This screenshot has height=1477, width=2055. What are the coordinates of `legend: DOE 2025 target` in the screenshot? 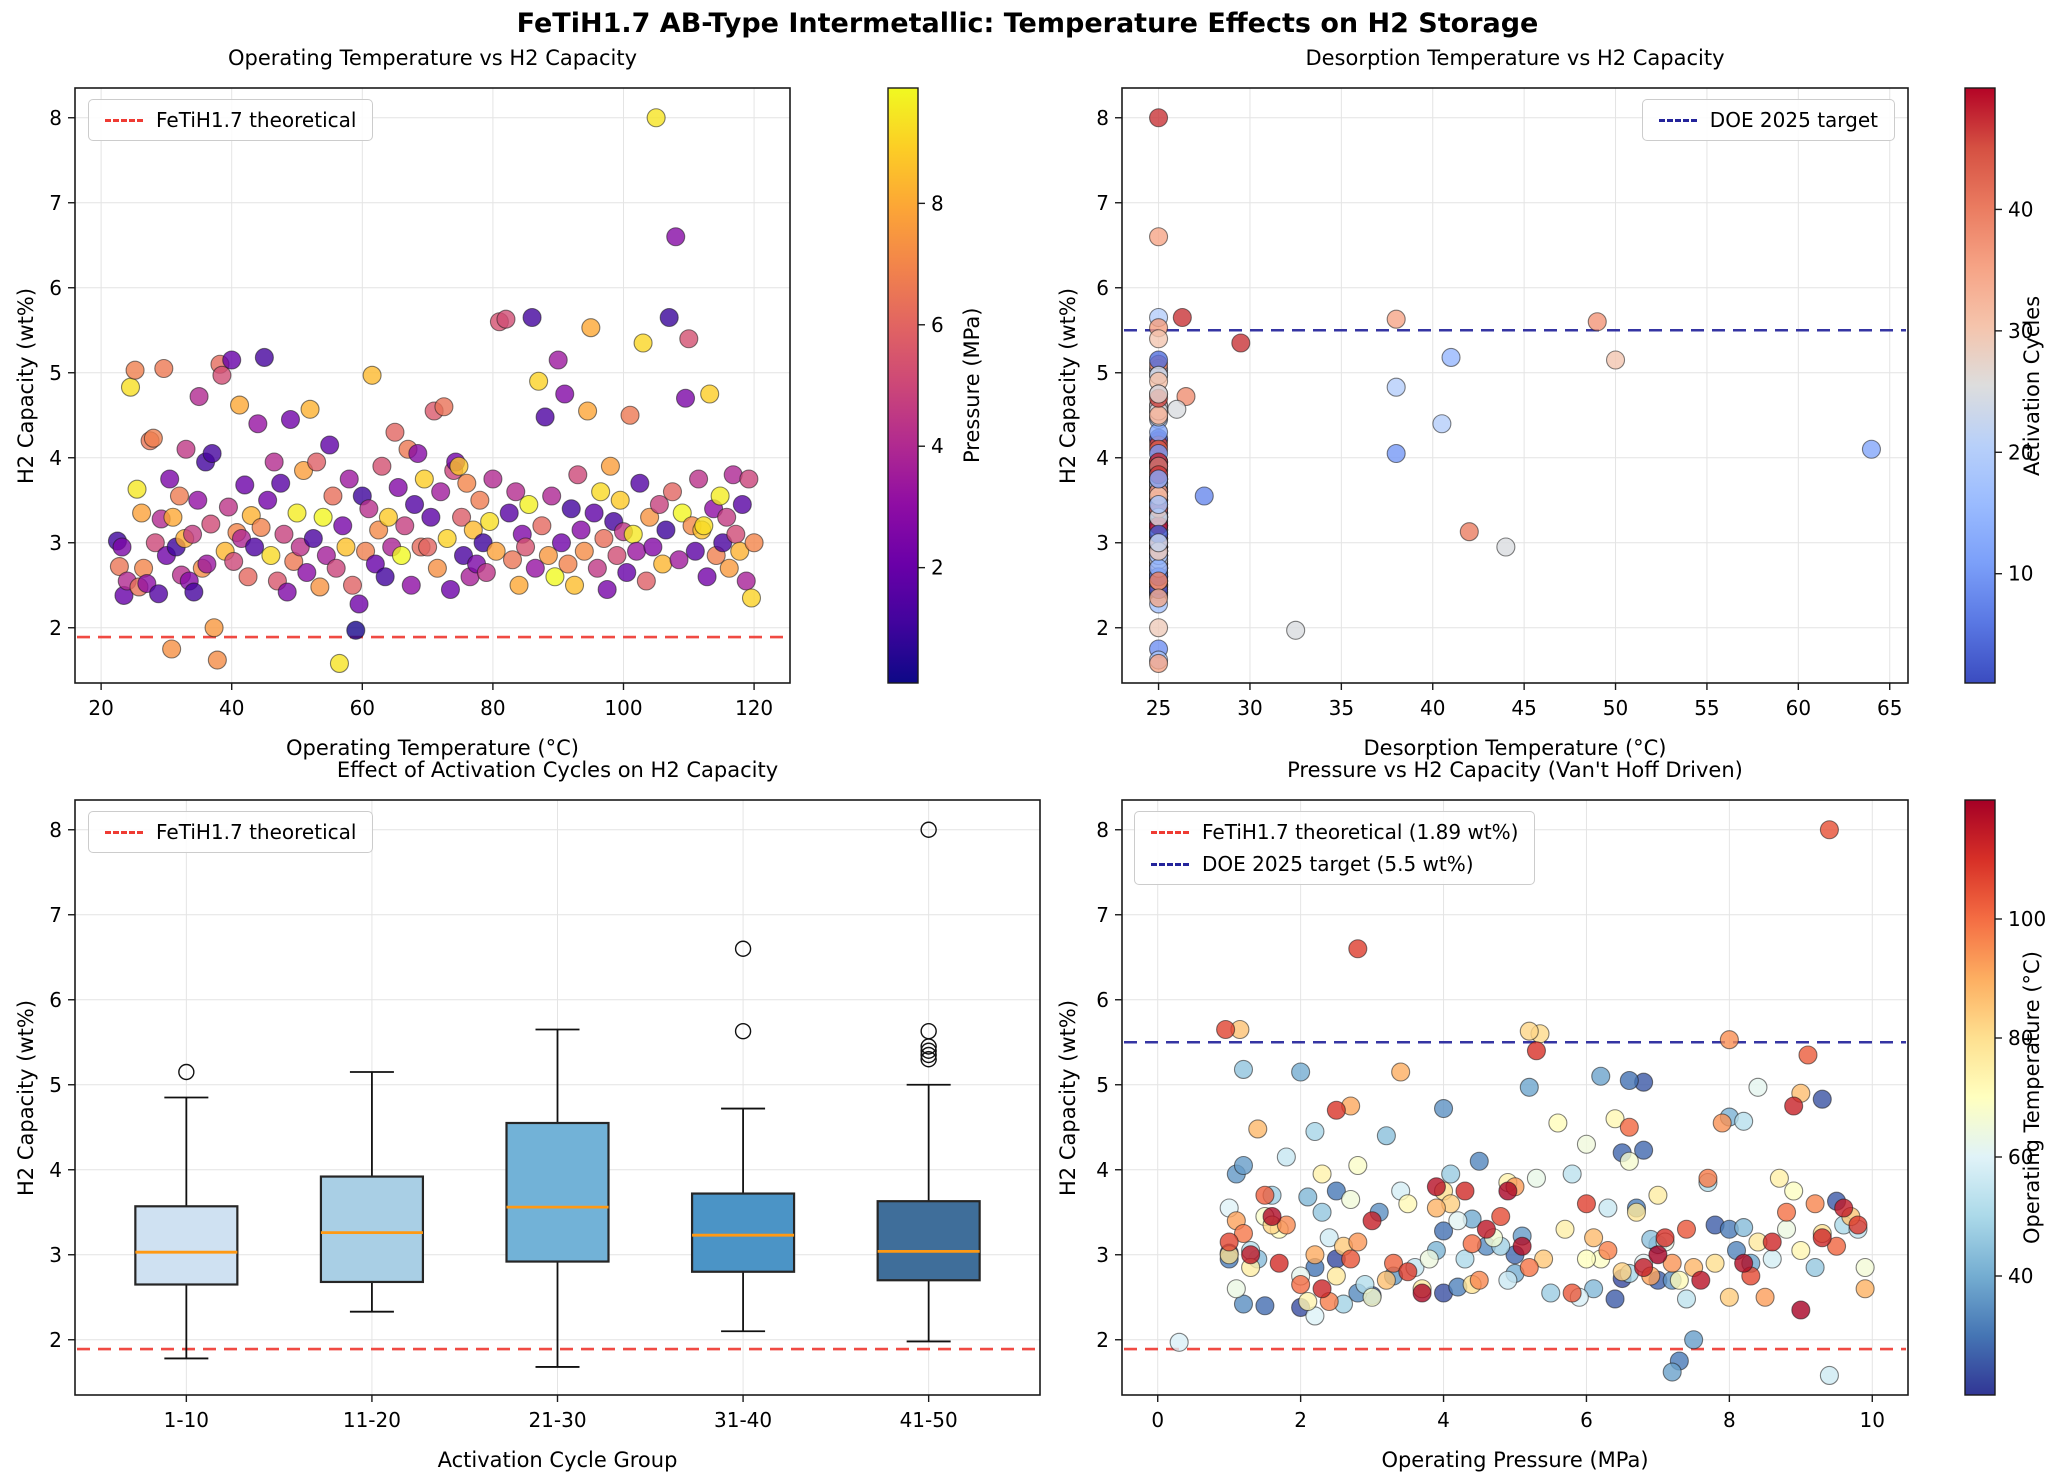 It's located at (1768, 120).